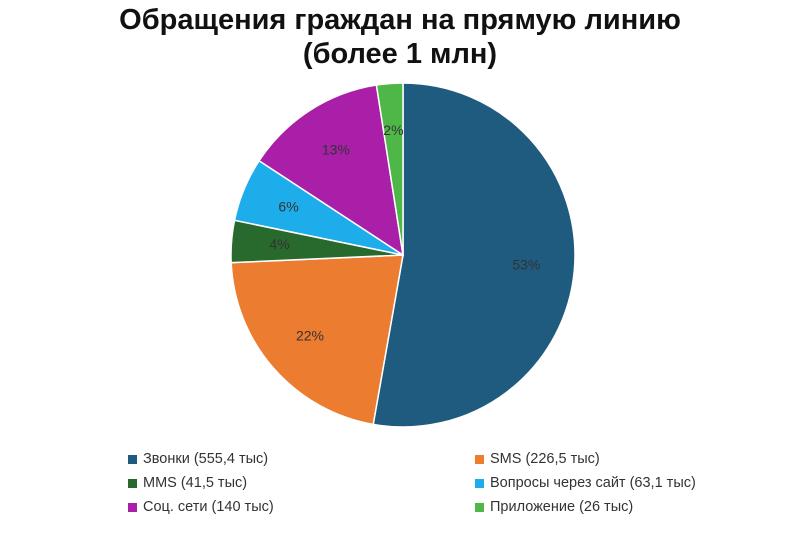 The width and height of the screenshot is (800, 533). I want to click on legend-item-2: MMS (41,5 тыс), so click(187, 483).